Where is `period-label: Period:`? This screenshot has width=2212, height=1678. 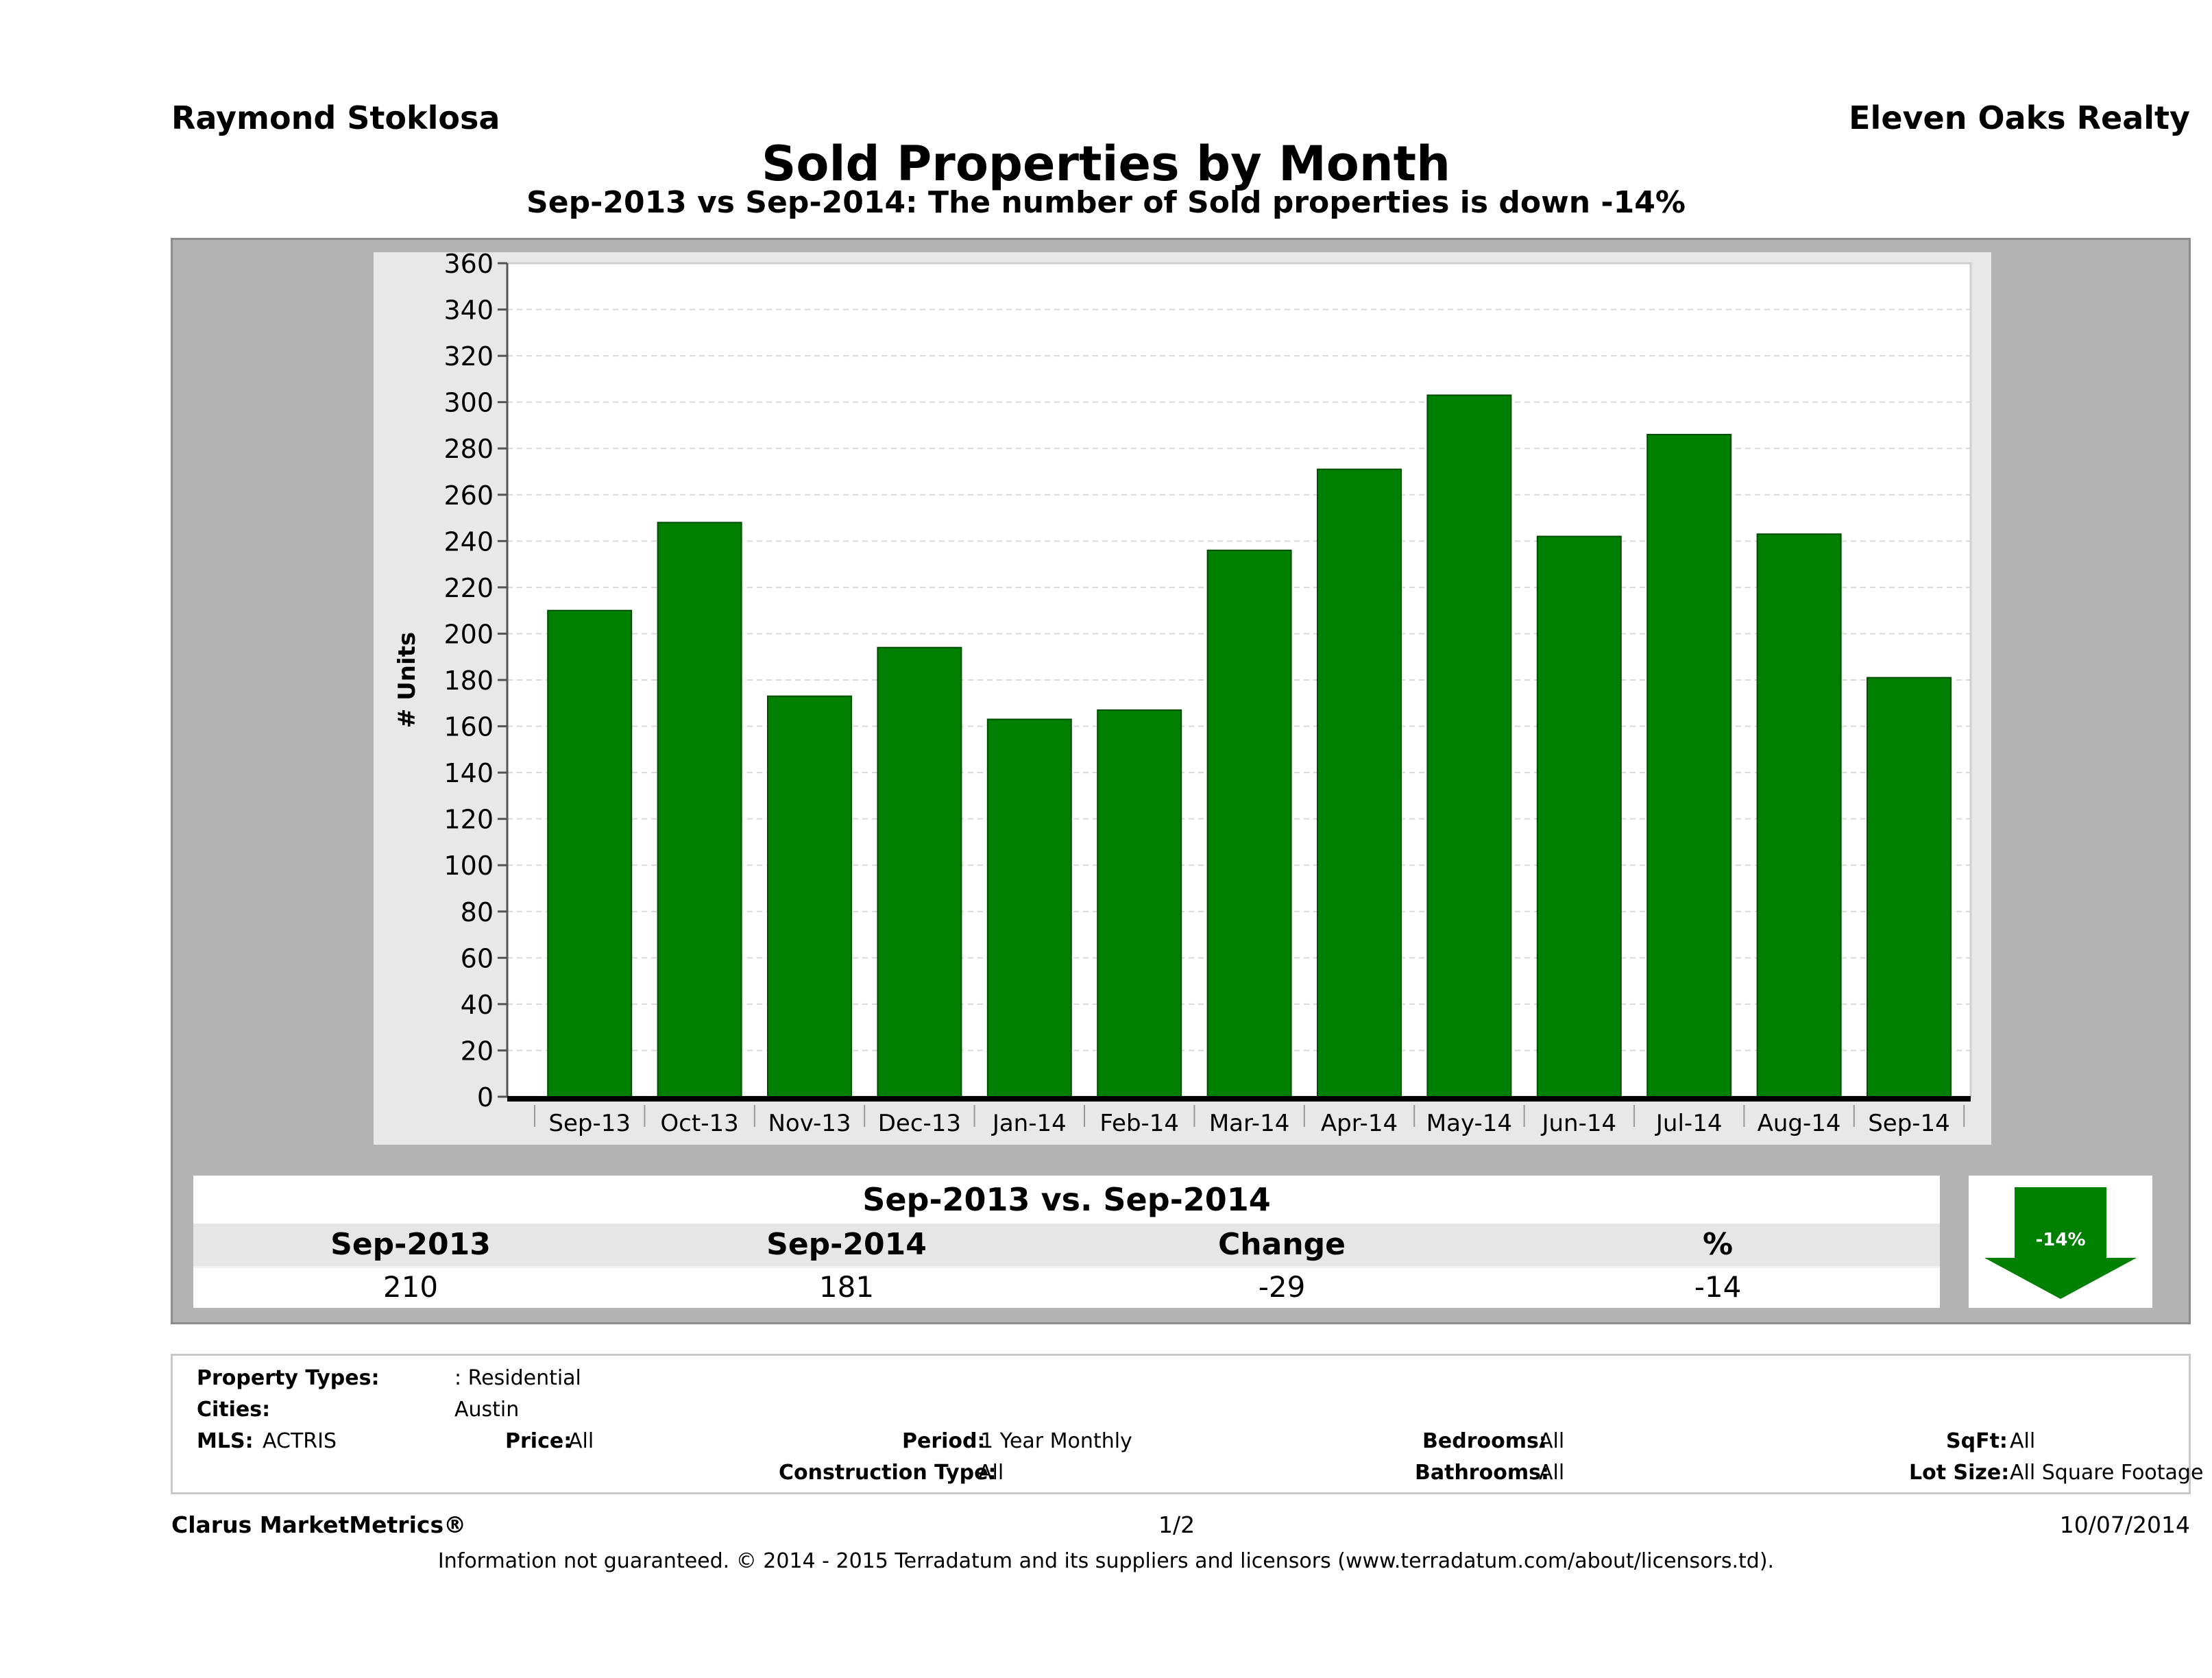
period-label: Period: is located at coordinates (944, 1441).